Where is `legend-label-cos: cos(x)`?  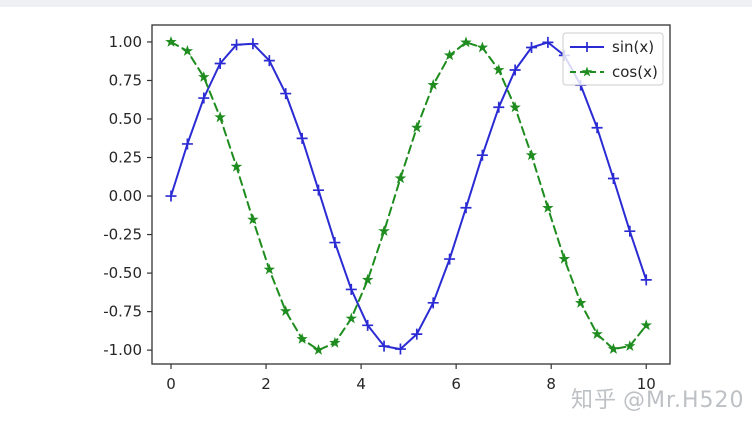
legend-label-cos: cos(x) is located at coordinates (635, 72).